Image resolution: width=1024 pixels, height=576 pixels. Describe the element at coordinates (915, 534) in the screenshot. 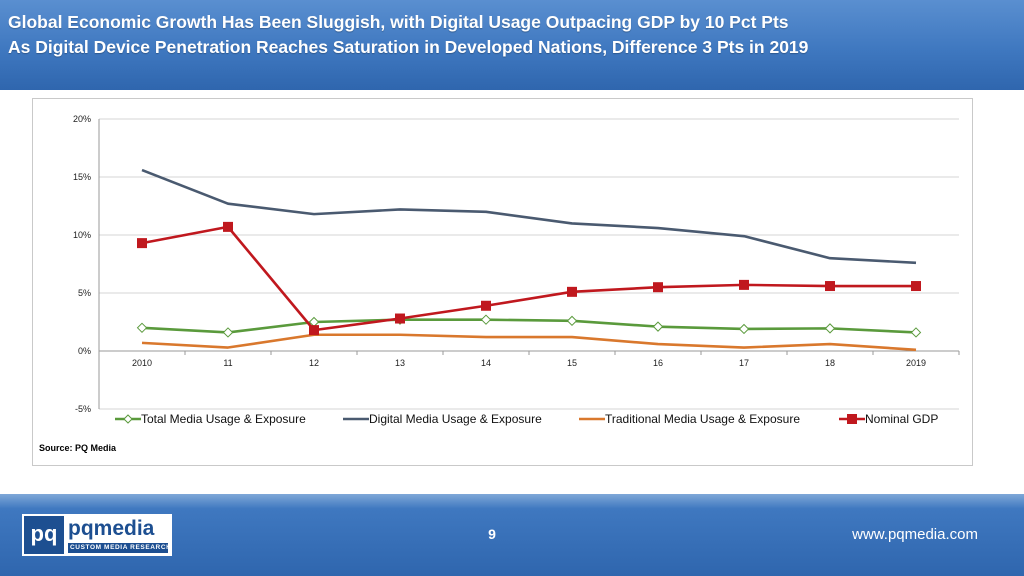

I see `website-link: www.pqmedia.com` at that location.